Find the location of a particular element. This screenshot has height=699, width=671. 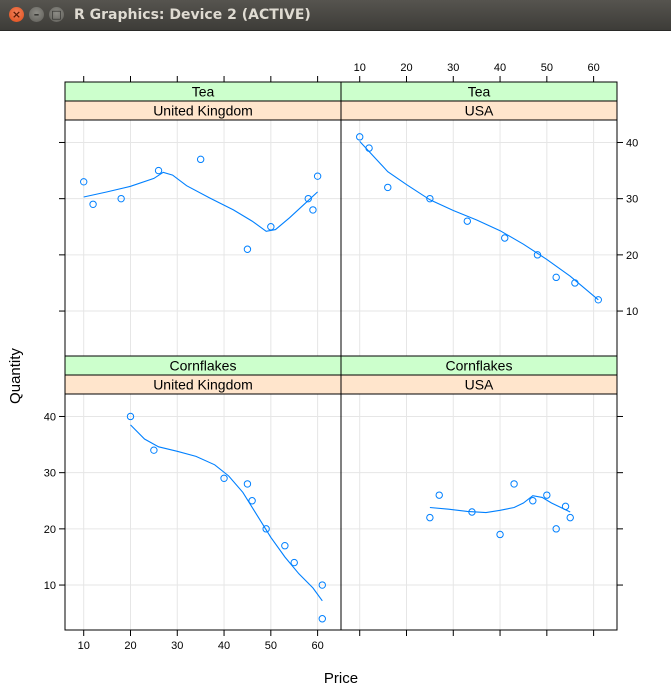

window-title: R Graphics: Device 2 (ACTIVE) is located at coordinates (192, 15).